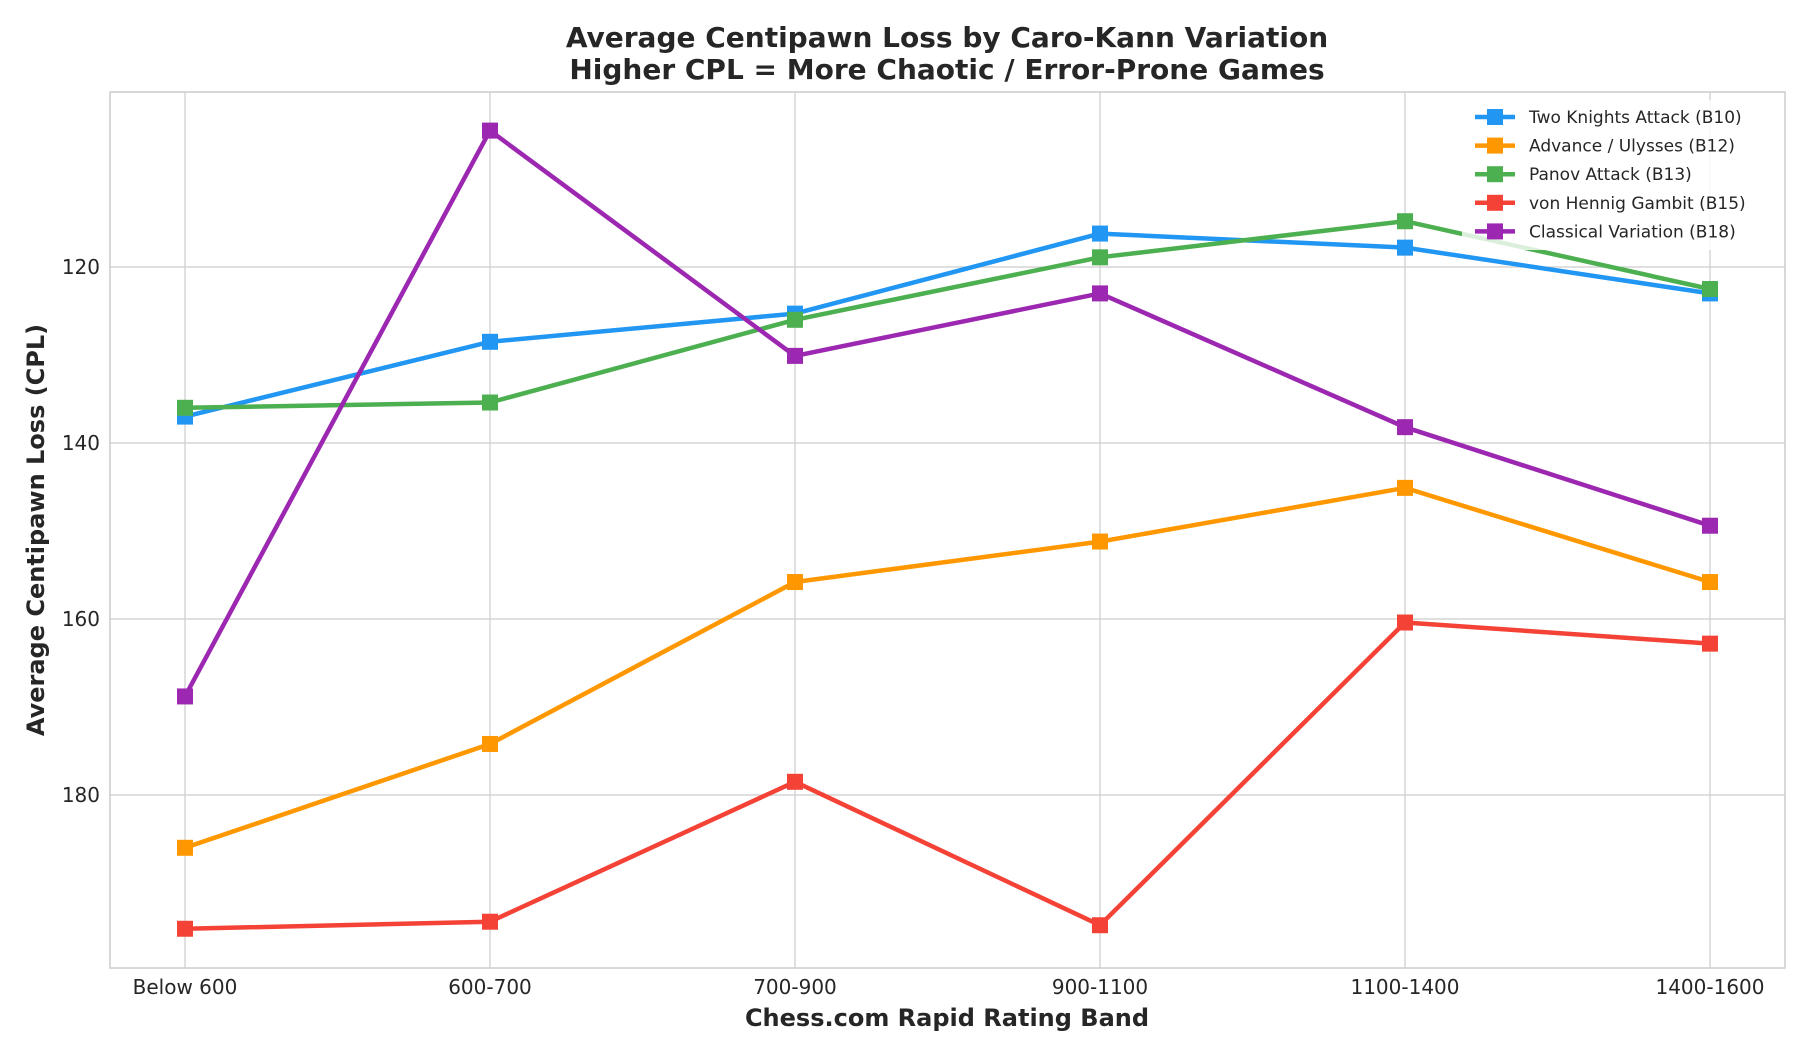 The image size is (1800, 1055). I want to click on x-tick-label: 900-1100, so click(1100, 987).